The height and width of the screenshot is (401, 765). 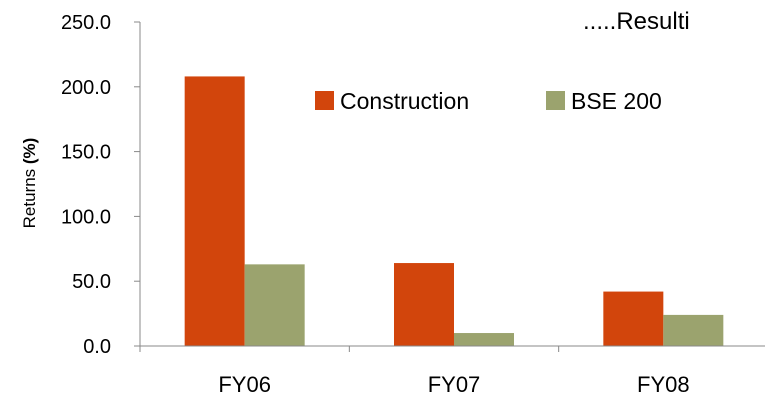 What do you see at coordinates (636, 21) in the screenshot?
I see `overlay-title-fragment: .....Resulti` at bounding box center [636, 21].